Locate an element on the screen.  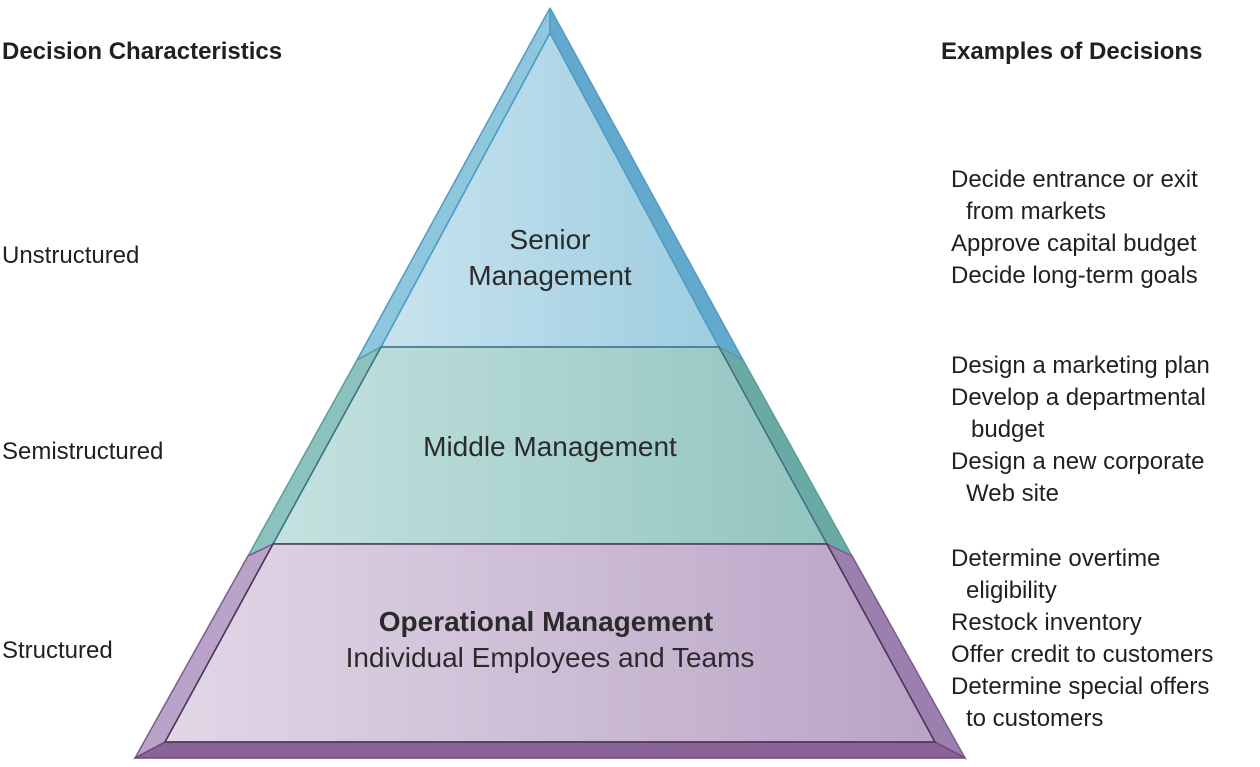
example-line: Determine special offers is located at coordinates (1082, 687).